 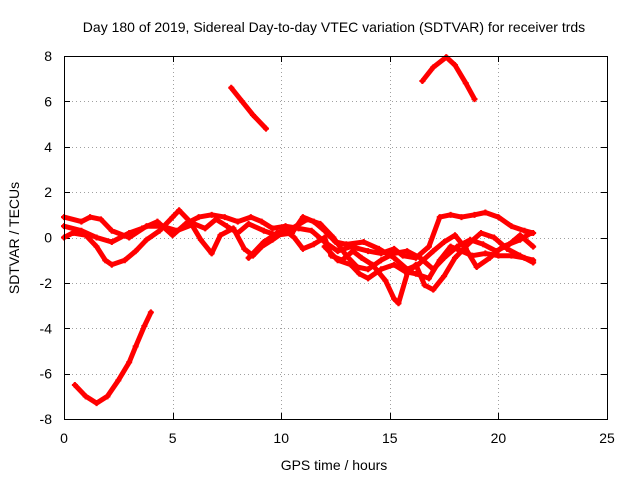 I want to click on series-track-b, so click(x=248, y=108).